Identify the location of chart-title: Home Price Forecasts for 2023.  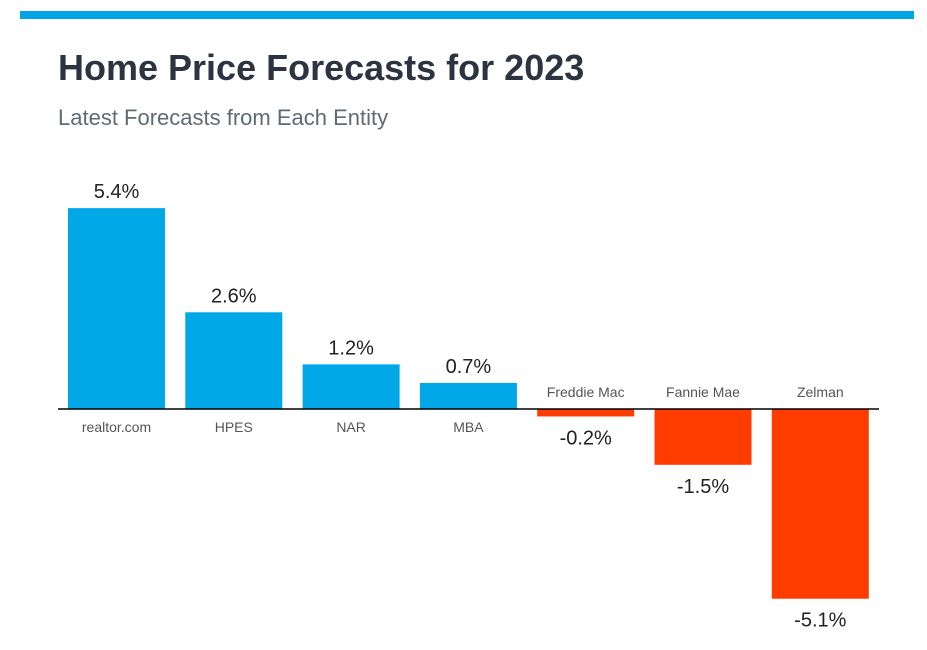
(321, 67).